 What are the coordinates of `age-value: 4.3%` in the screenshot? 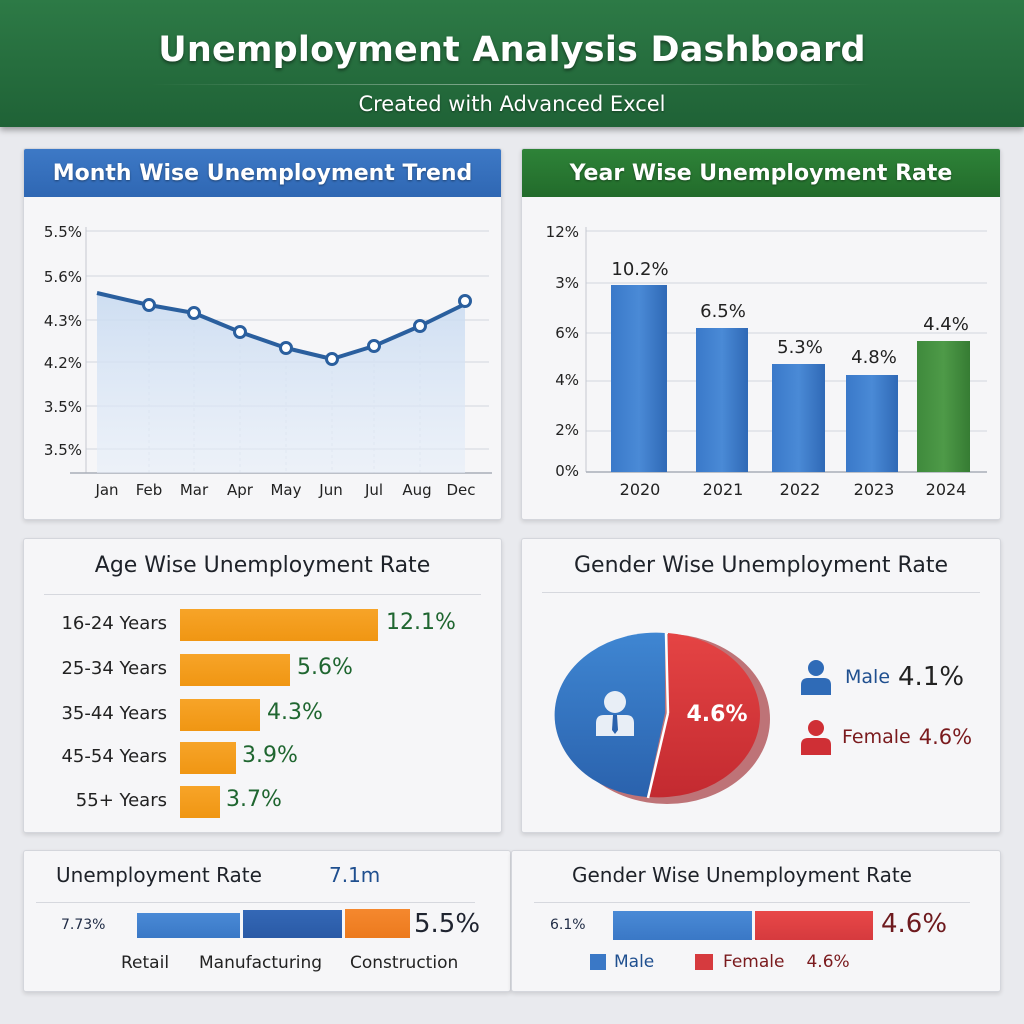 It's located at (295, 712).